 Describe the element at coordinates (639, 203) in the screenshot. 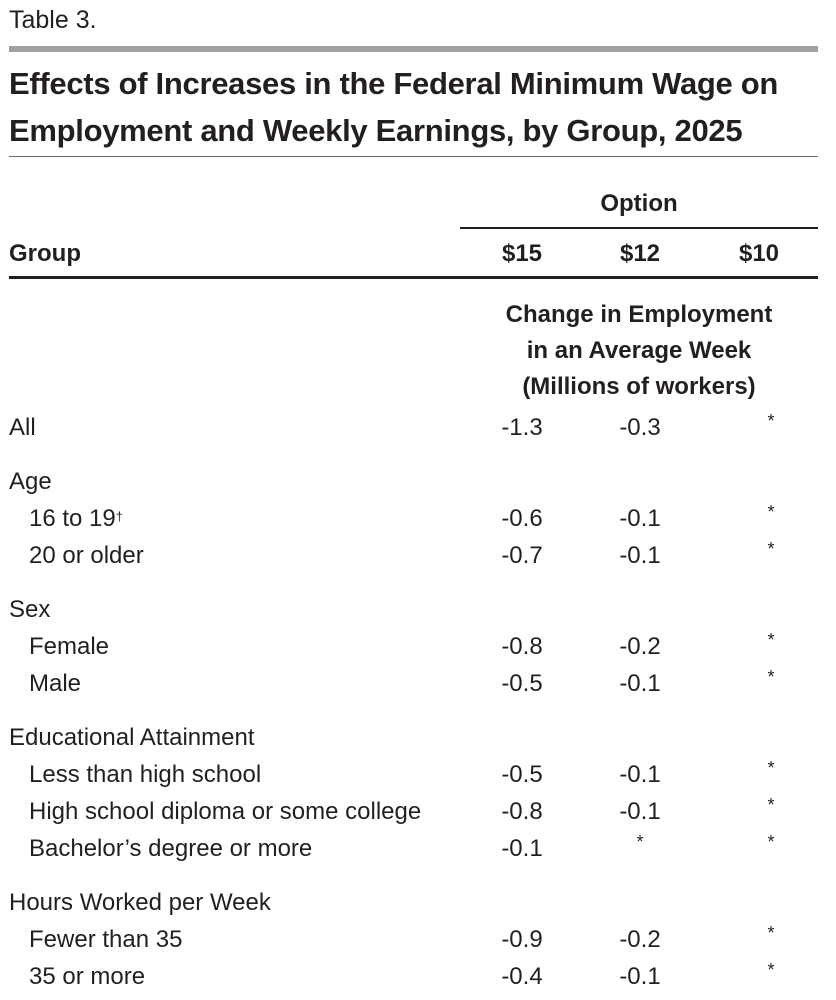

I see `option-header: Option` at that location.